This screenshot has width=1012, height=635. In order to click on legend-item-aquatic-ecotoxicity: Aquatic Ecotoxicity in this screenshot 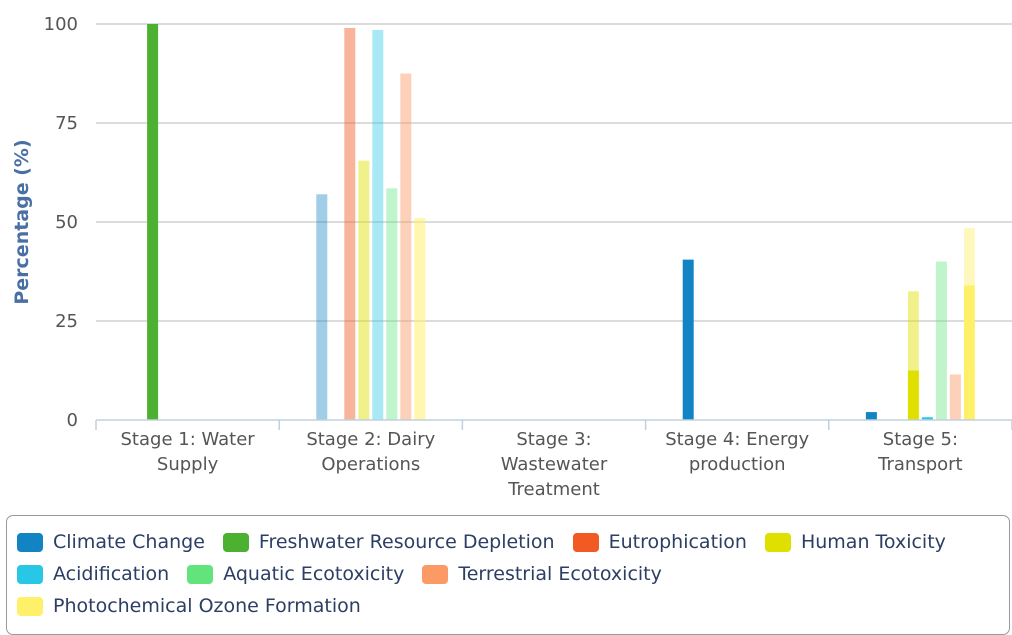, I will do `click(295, 574)`.